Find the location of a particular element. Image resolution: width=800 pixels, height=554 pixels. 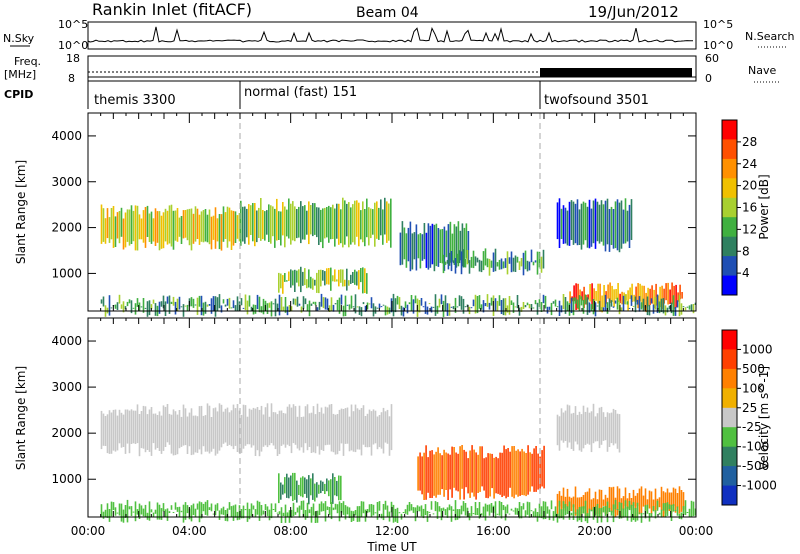

xlabel: Time UT is located at coordinates (391, 547).